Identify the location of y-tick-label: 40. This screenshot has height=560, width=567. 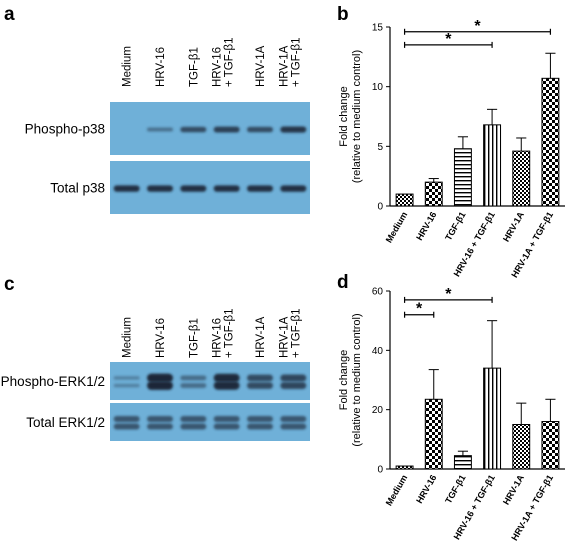
(378, 351).